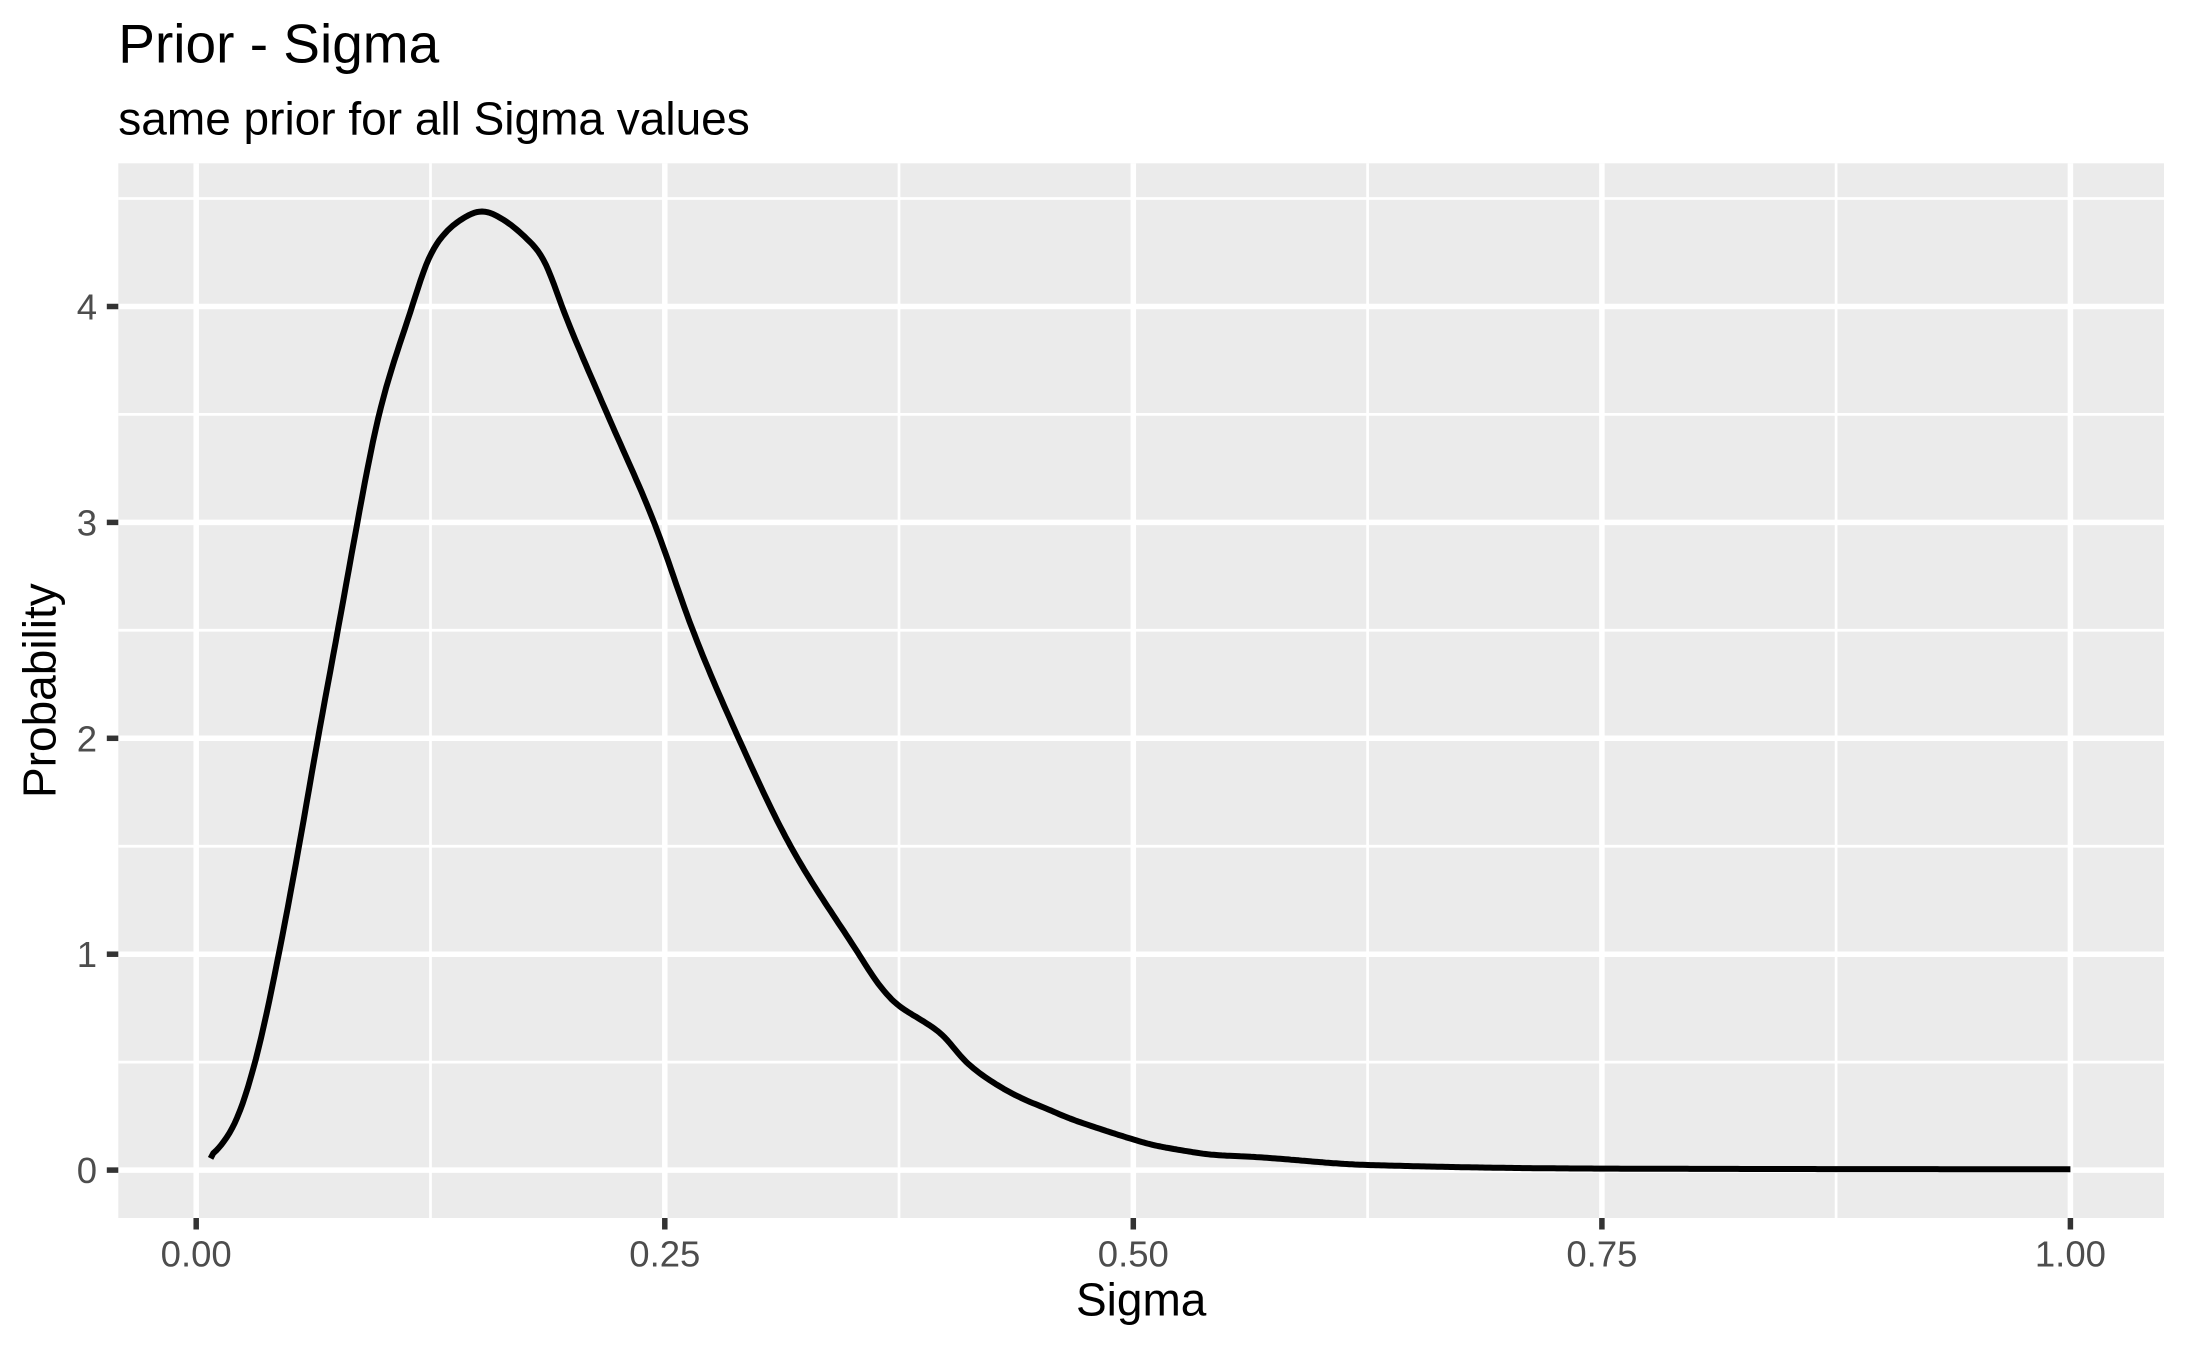  Describe the element at coordinates (1601, 1254) in the screenshot. I see `svg-text: 0.75` at that location.